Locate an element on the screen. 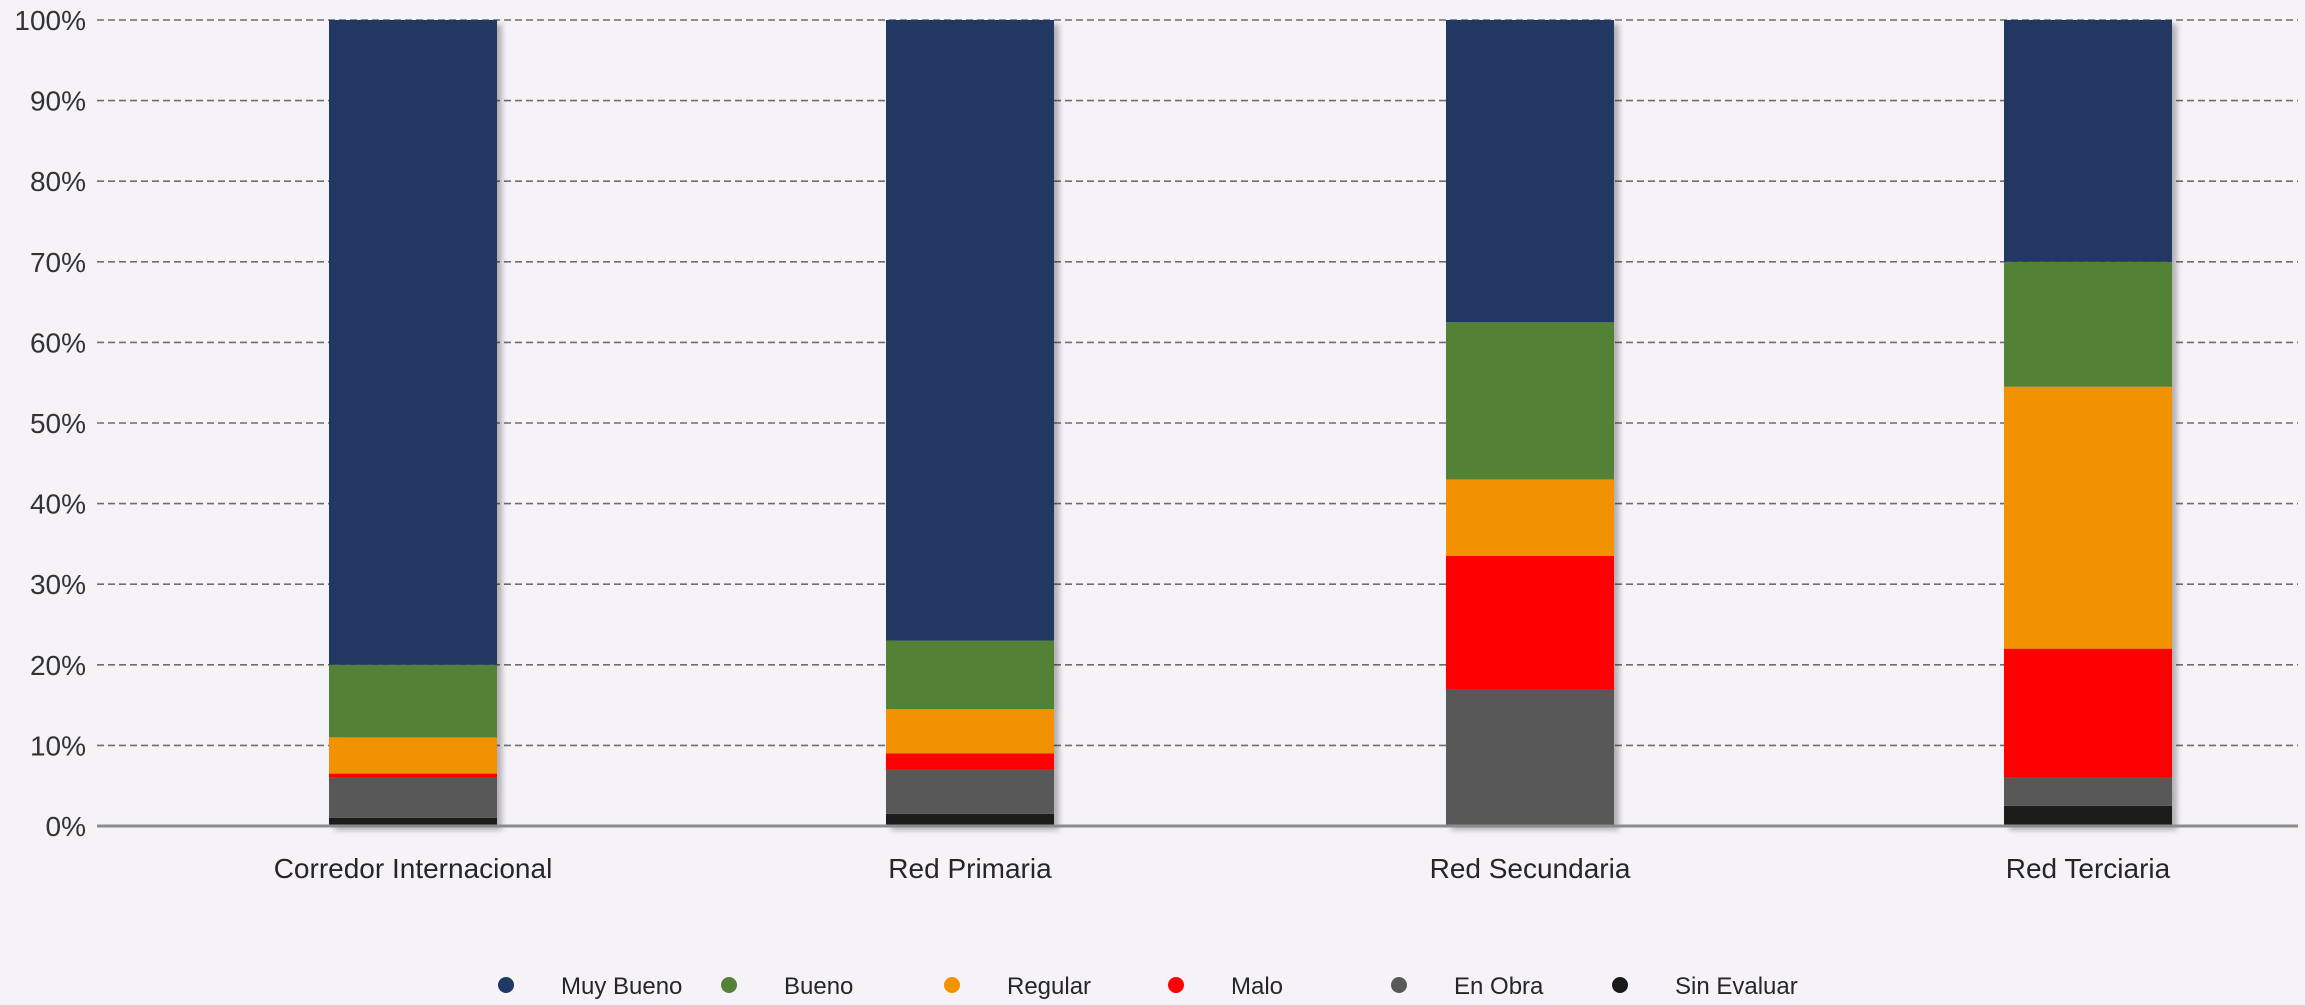 The image size is (2305, 1005). y-tick-label: 10% is located at coordinates (58, 745).